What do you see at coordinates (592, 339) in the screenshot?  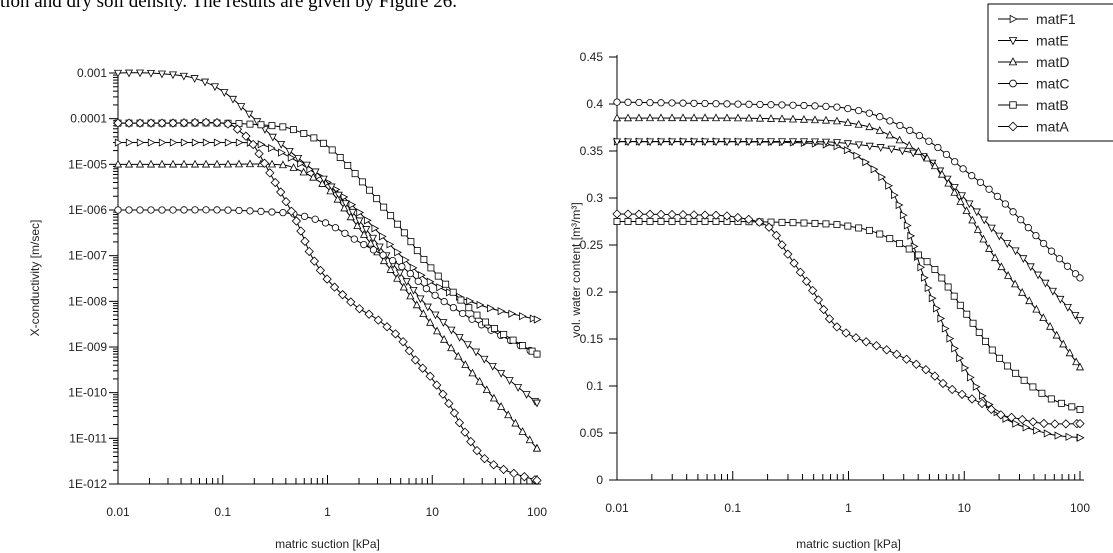 I see `right-y-tick-label: 0.15` at bounding box center [592, 339].